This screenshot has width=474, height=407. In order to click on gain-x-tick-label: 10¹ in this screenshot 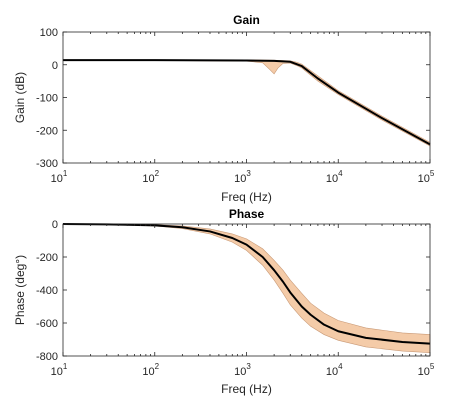, I will do `click(59, 177)`.